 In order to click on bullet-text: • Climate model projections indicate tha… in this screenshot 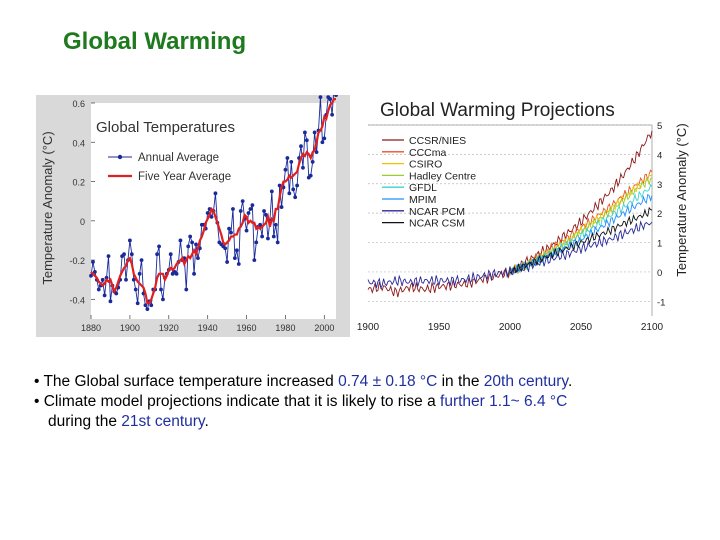, I will do `click(237, 401)`.